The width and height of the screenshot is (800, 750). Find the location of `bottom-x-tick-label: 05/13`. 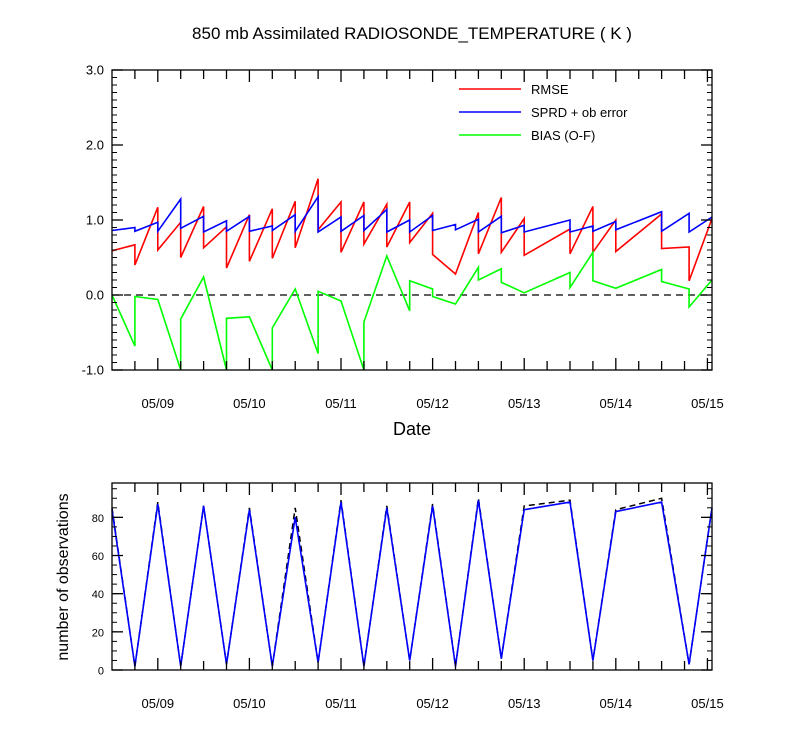

bottom-x-tick-label: 05/13 is located at coordinates (524, 703).